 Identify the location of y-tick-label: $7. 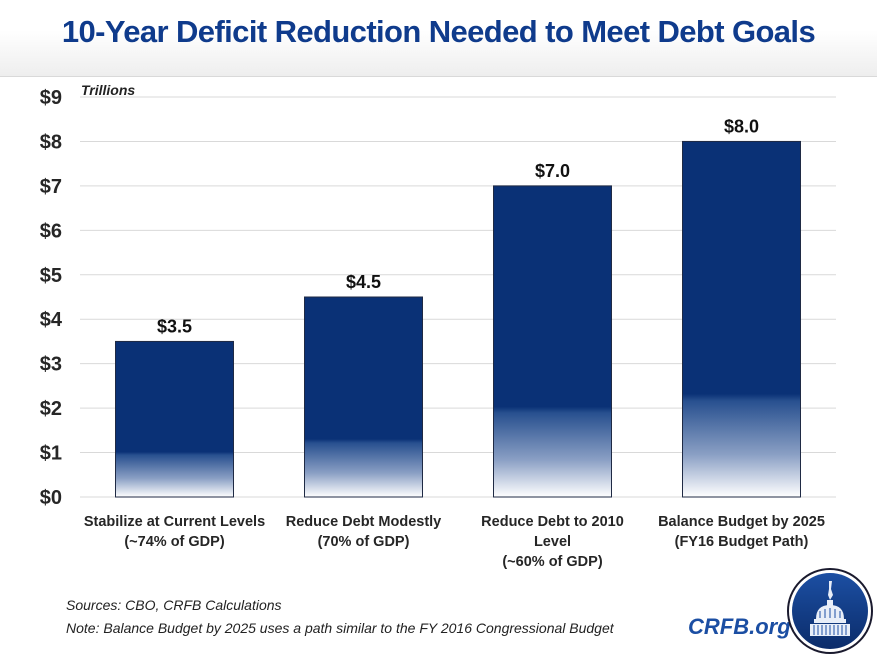
(51, 187).